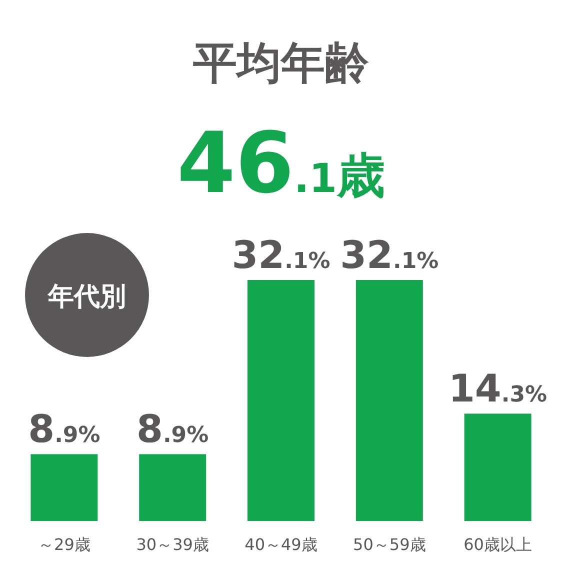  I want to click on x-label: 60歳以上, so click(498, 544).